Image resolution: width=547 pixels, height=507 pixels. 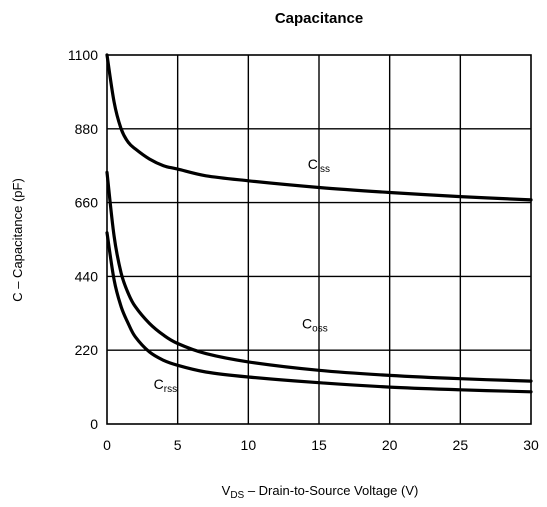 I want to click on x-tick-label: 25, so click(x=461, y=445).